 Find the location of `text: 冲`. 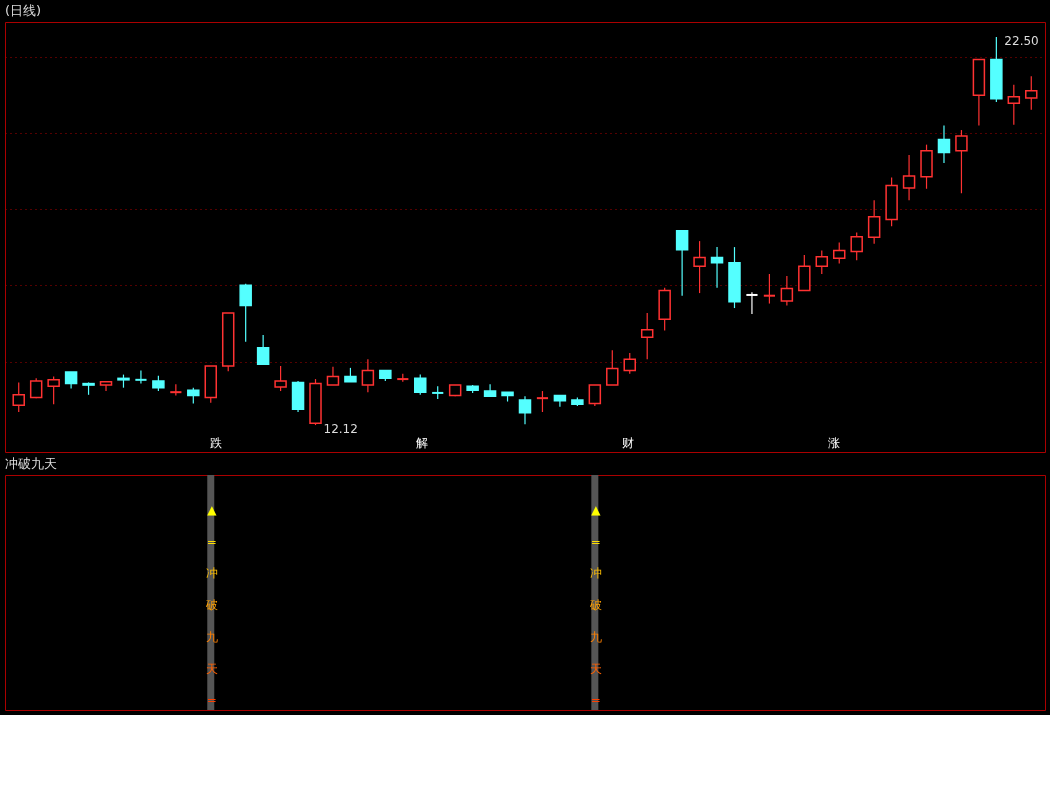

text: 冲 is located at coordinates (595, 573).